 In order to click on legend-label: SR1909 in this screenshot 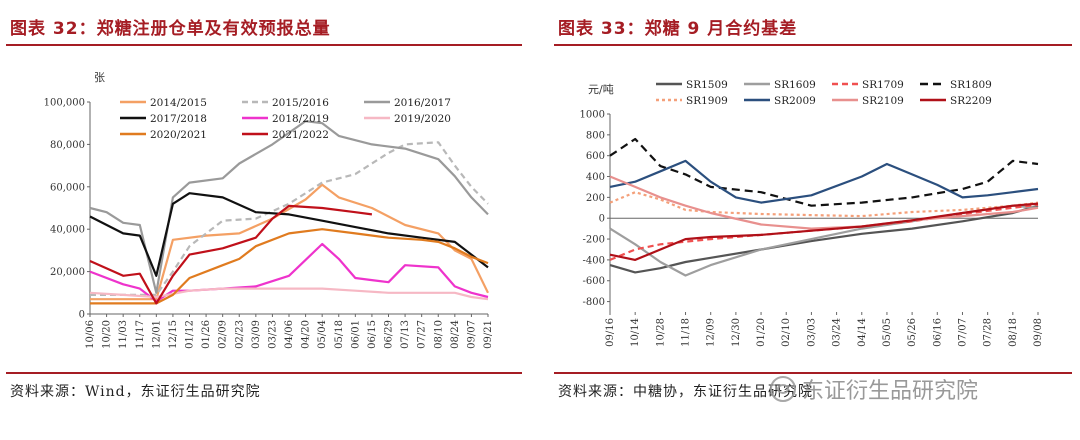, I will do `click(707, 101)`.